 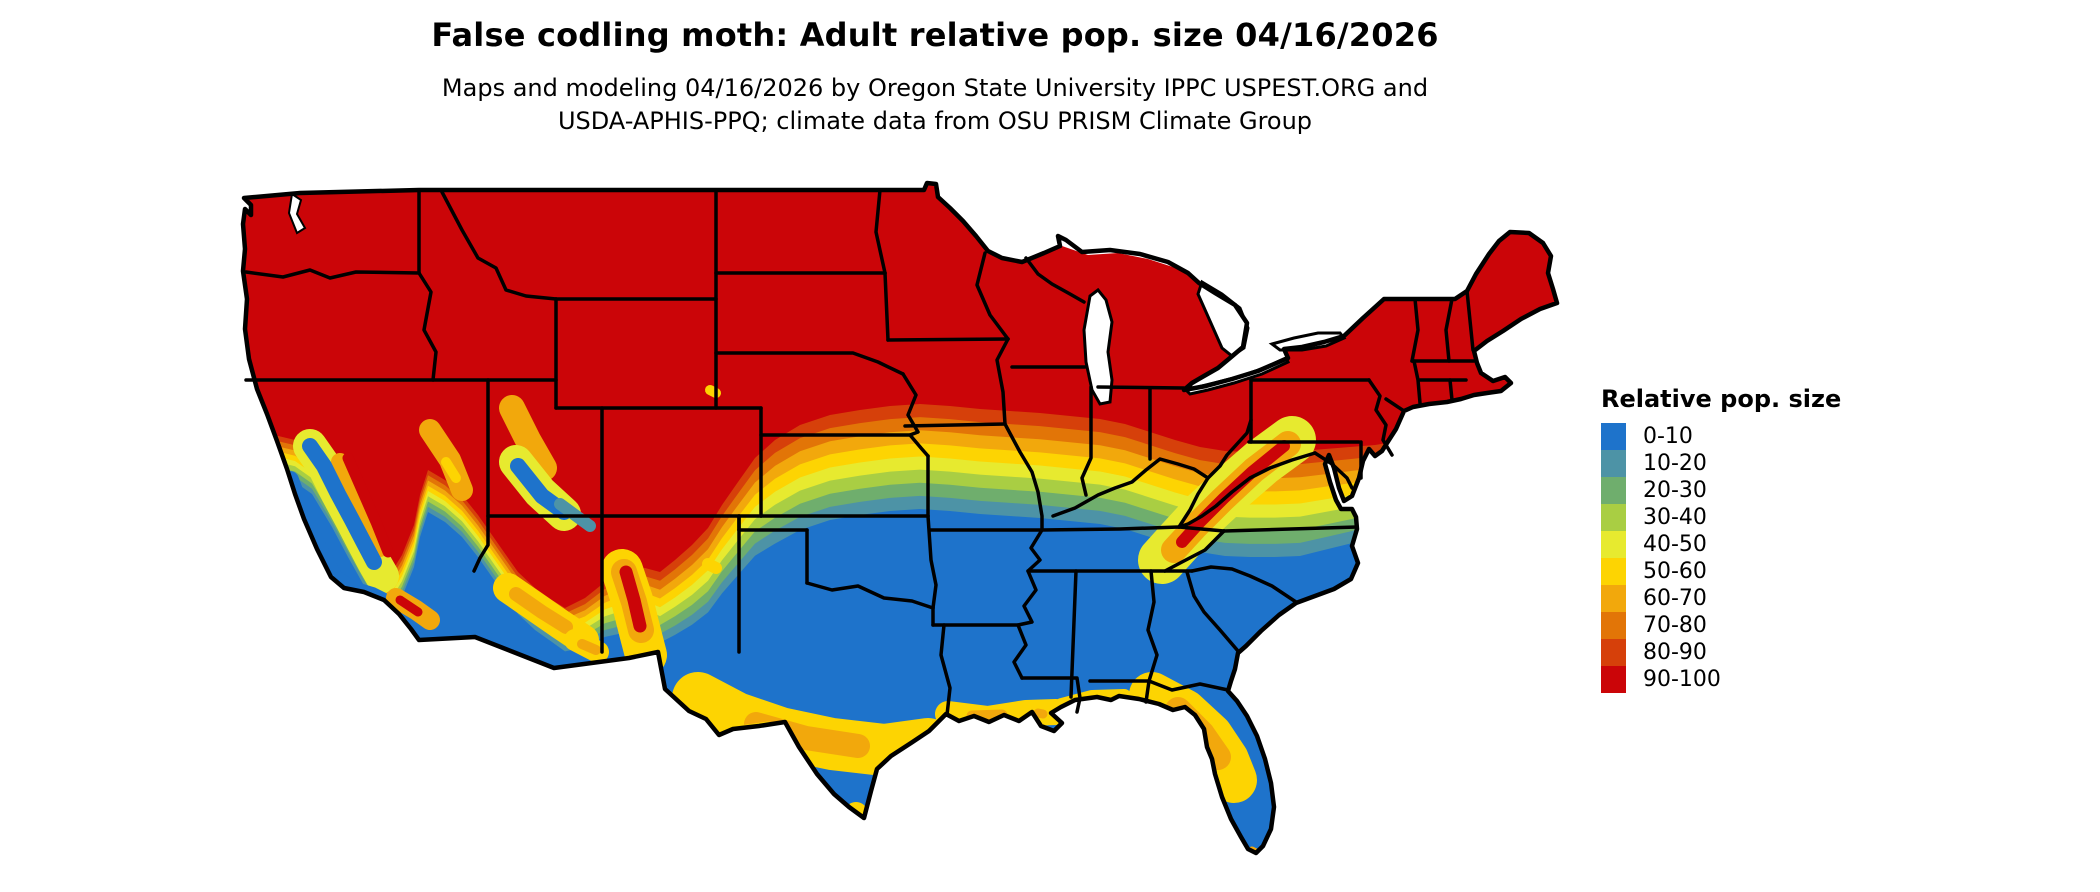 I want to click on legend-label: 20-30, so click(x=1675, y=490).